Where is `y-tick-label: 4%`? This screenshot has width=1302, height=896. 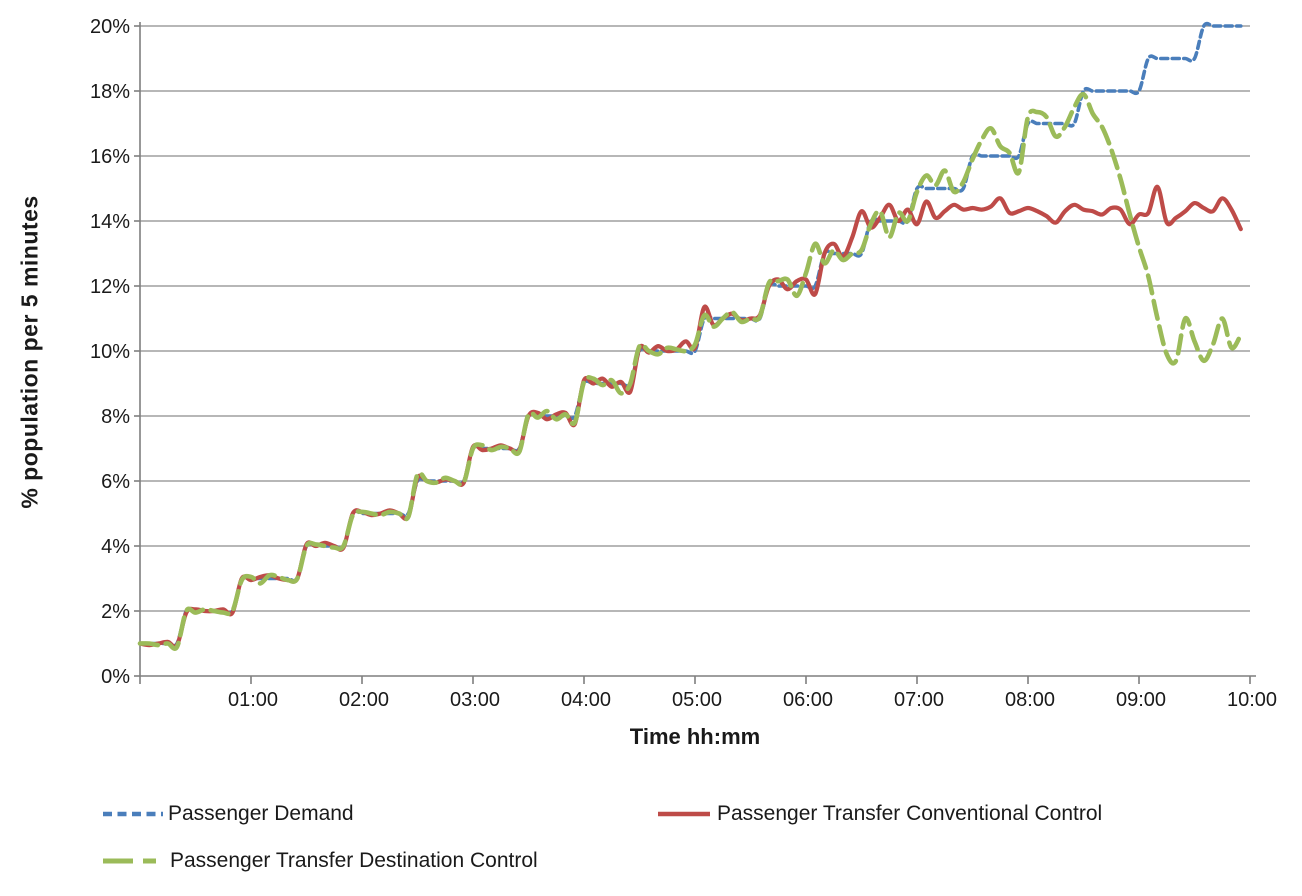 y-tick-label: 4% is located at coordinates (115, 547).